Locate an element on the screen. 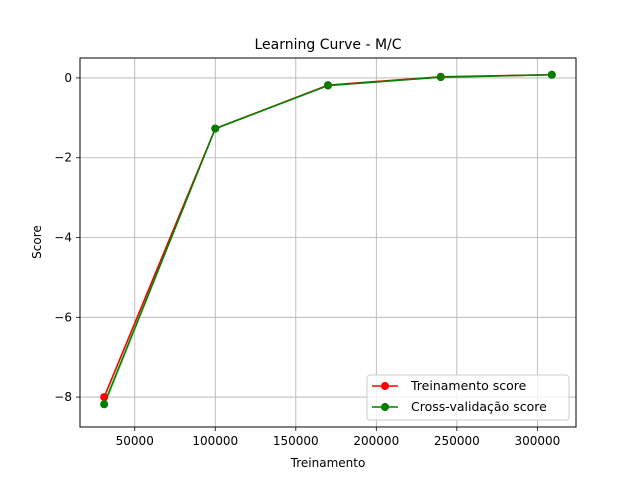 Image resolution: width=640 pixels, height=480 pixels. y-tick-label: 0 is located at coordinates (68, 78).